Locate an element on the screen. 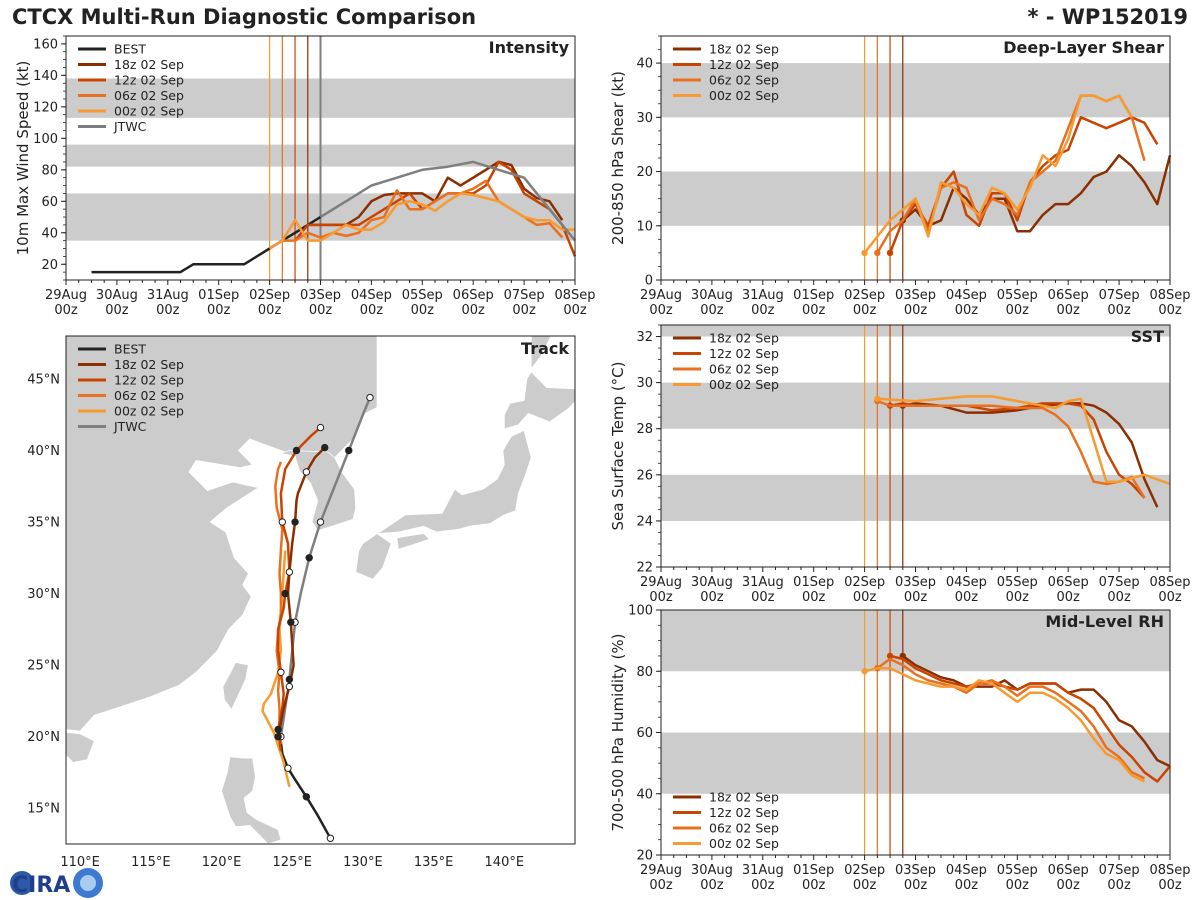 Image resolution: width=1200 pixels, height=900 pixels. init-point-r06 is located at coordinates (877, 253).